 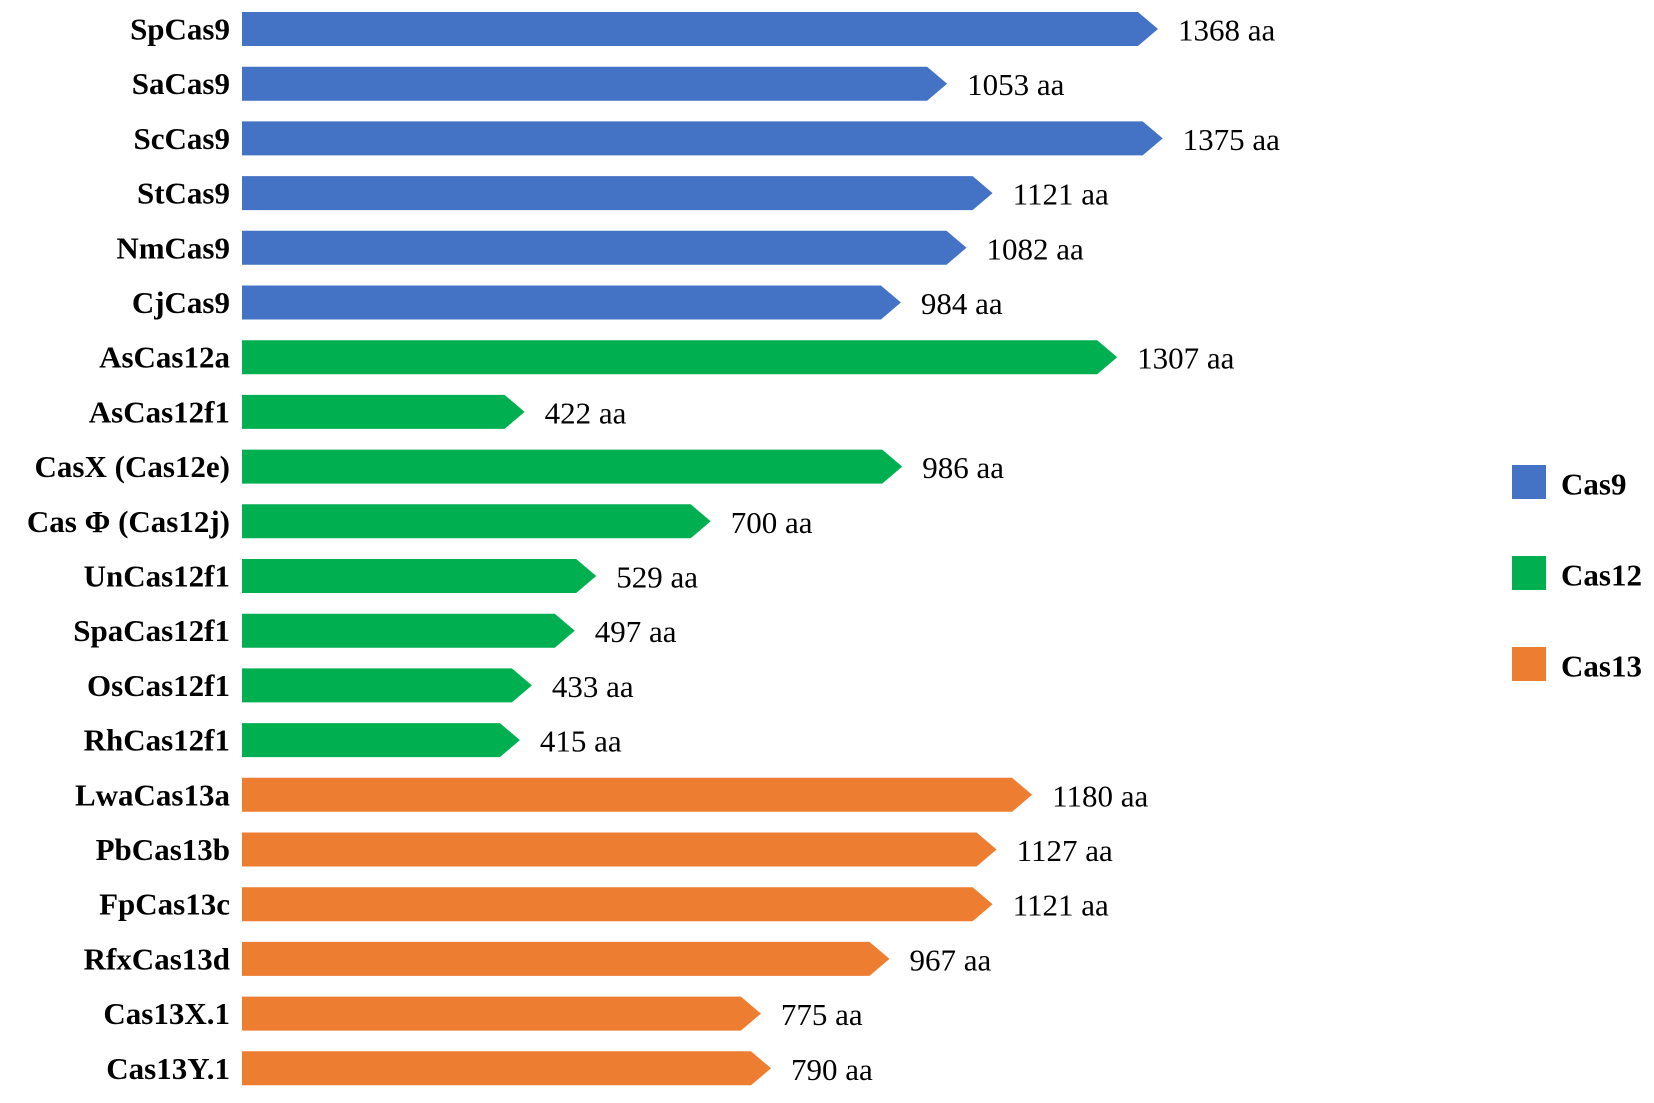 What do you see at coordinates (657, 577) in the screenshot?
I see `value-label: 529 aa` at bounding box center [657, 577].